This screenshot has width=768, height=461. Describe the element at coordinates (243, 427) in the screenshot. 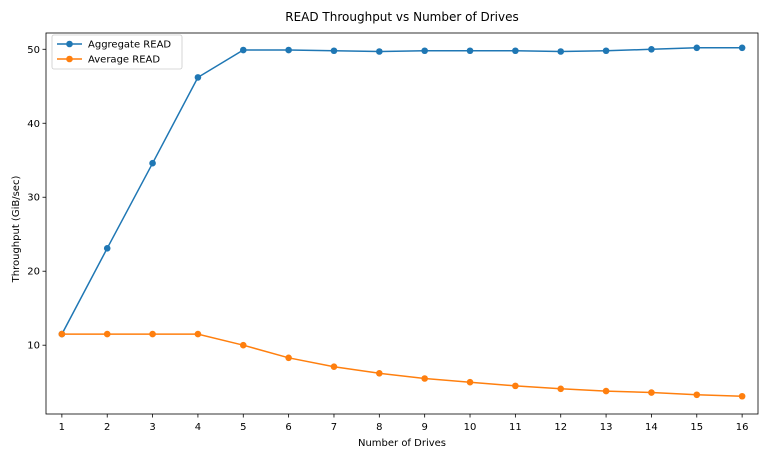

I see `x-tick-label: 5` at that location.